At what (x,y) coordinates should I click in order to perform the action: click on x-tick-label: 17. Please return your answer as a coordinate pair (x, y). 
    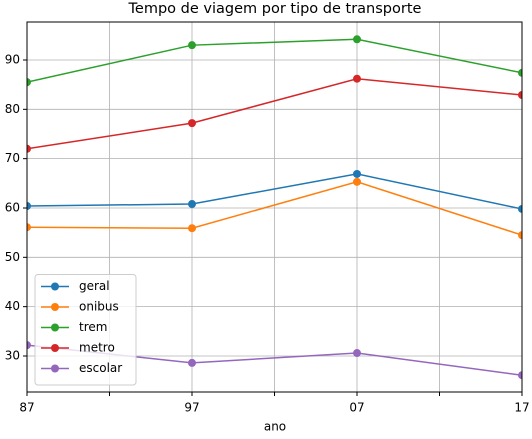
    Looking at the image, I should click on (521, 408).